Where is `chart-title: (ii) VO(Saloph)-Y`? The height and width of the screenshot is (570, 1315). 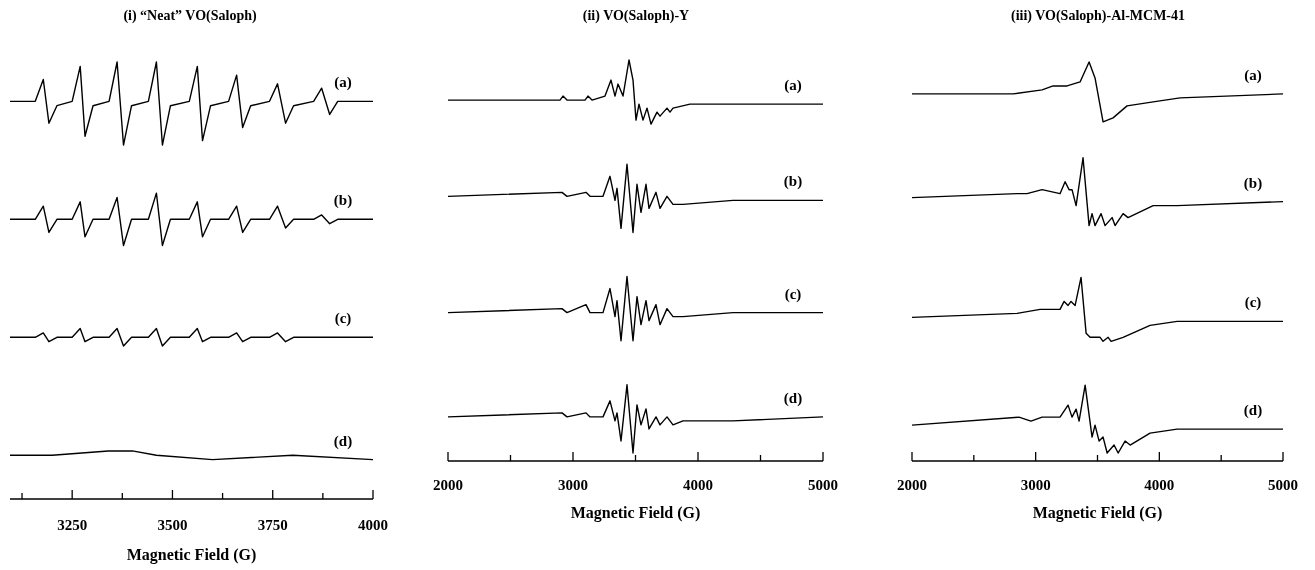
chart-title: (ii) VO(Saloph)-Y is located at coordinates (636, 16).